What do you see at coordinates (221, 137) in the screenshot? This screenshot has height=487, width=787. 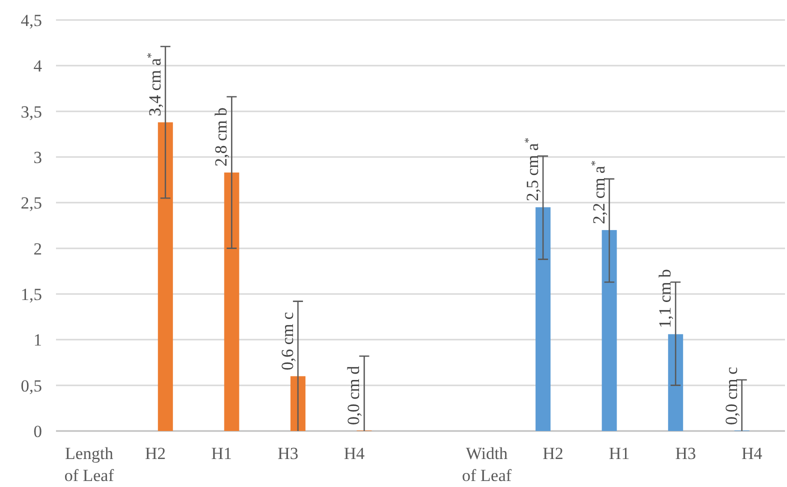 I see `data-label: 2,8 cm b` at bounding box center [221, 137].